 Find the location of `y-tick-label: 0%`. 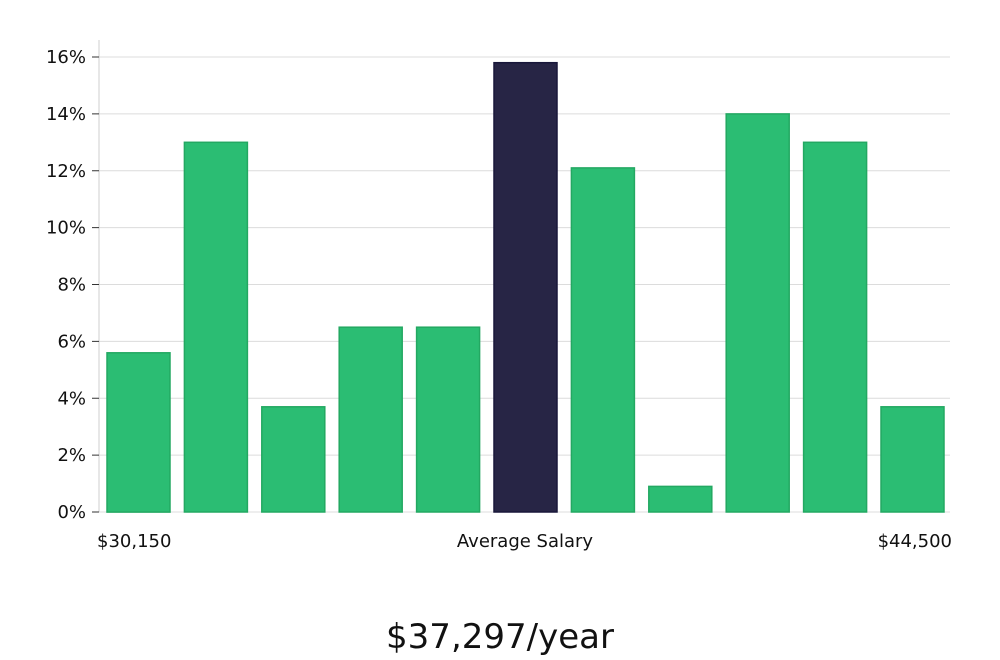

y-tick-label: 0% is located at coordinates (71, 512).